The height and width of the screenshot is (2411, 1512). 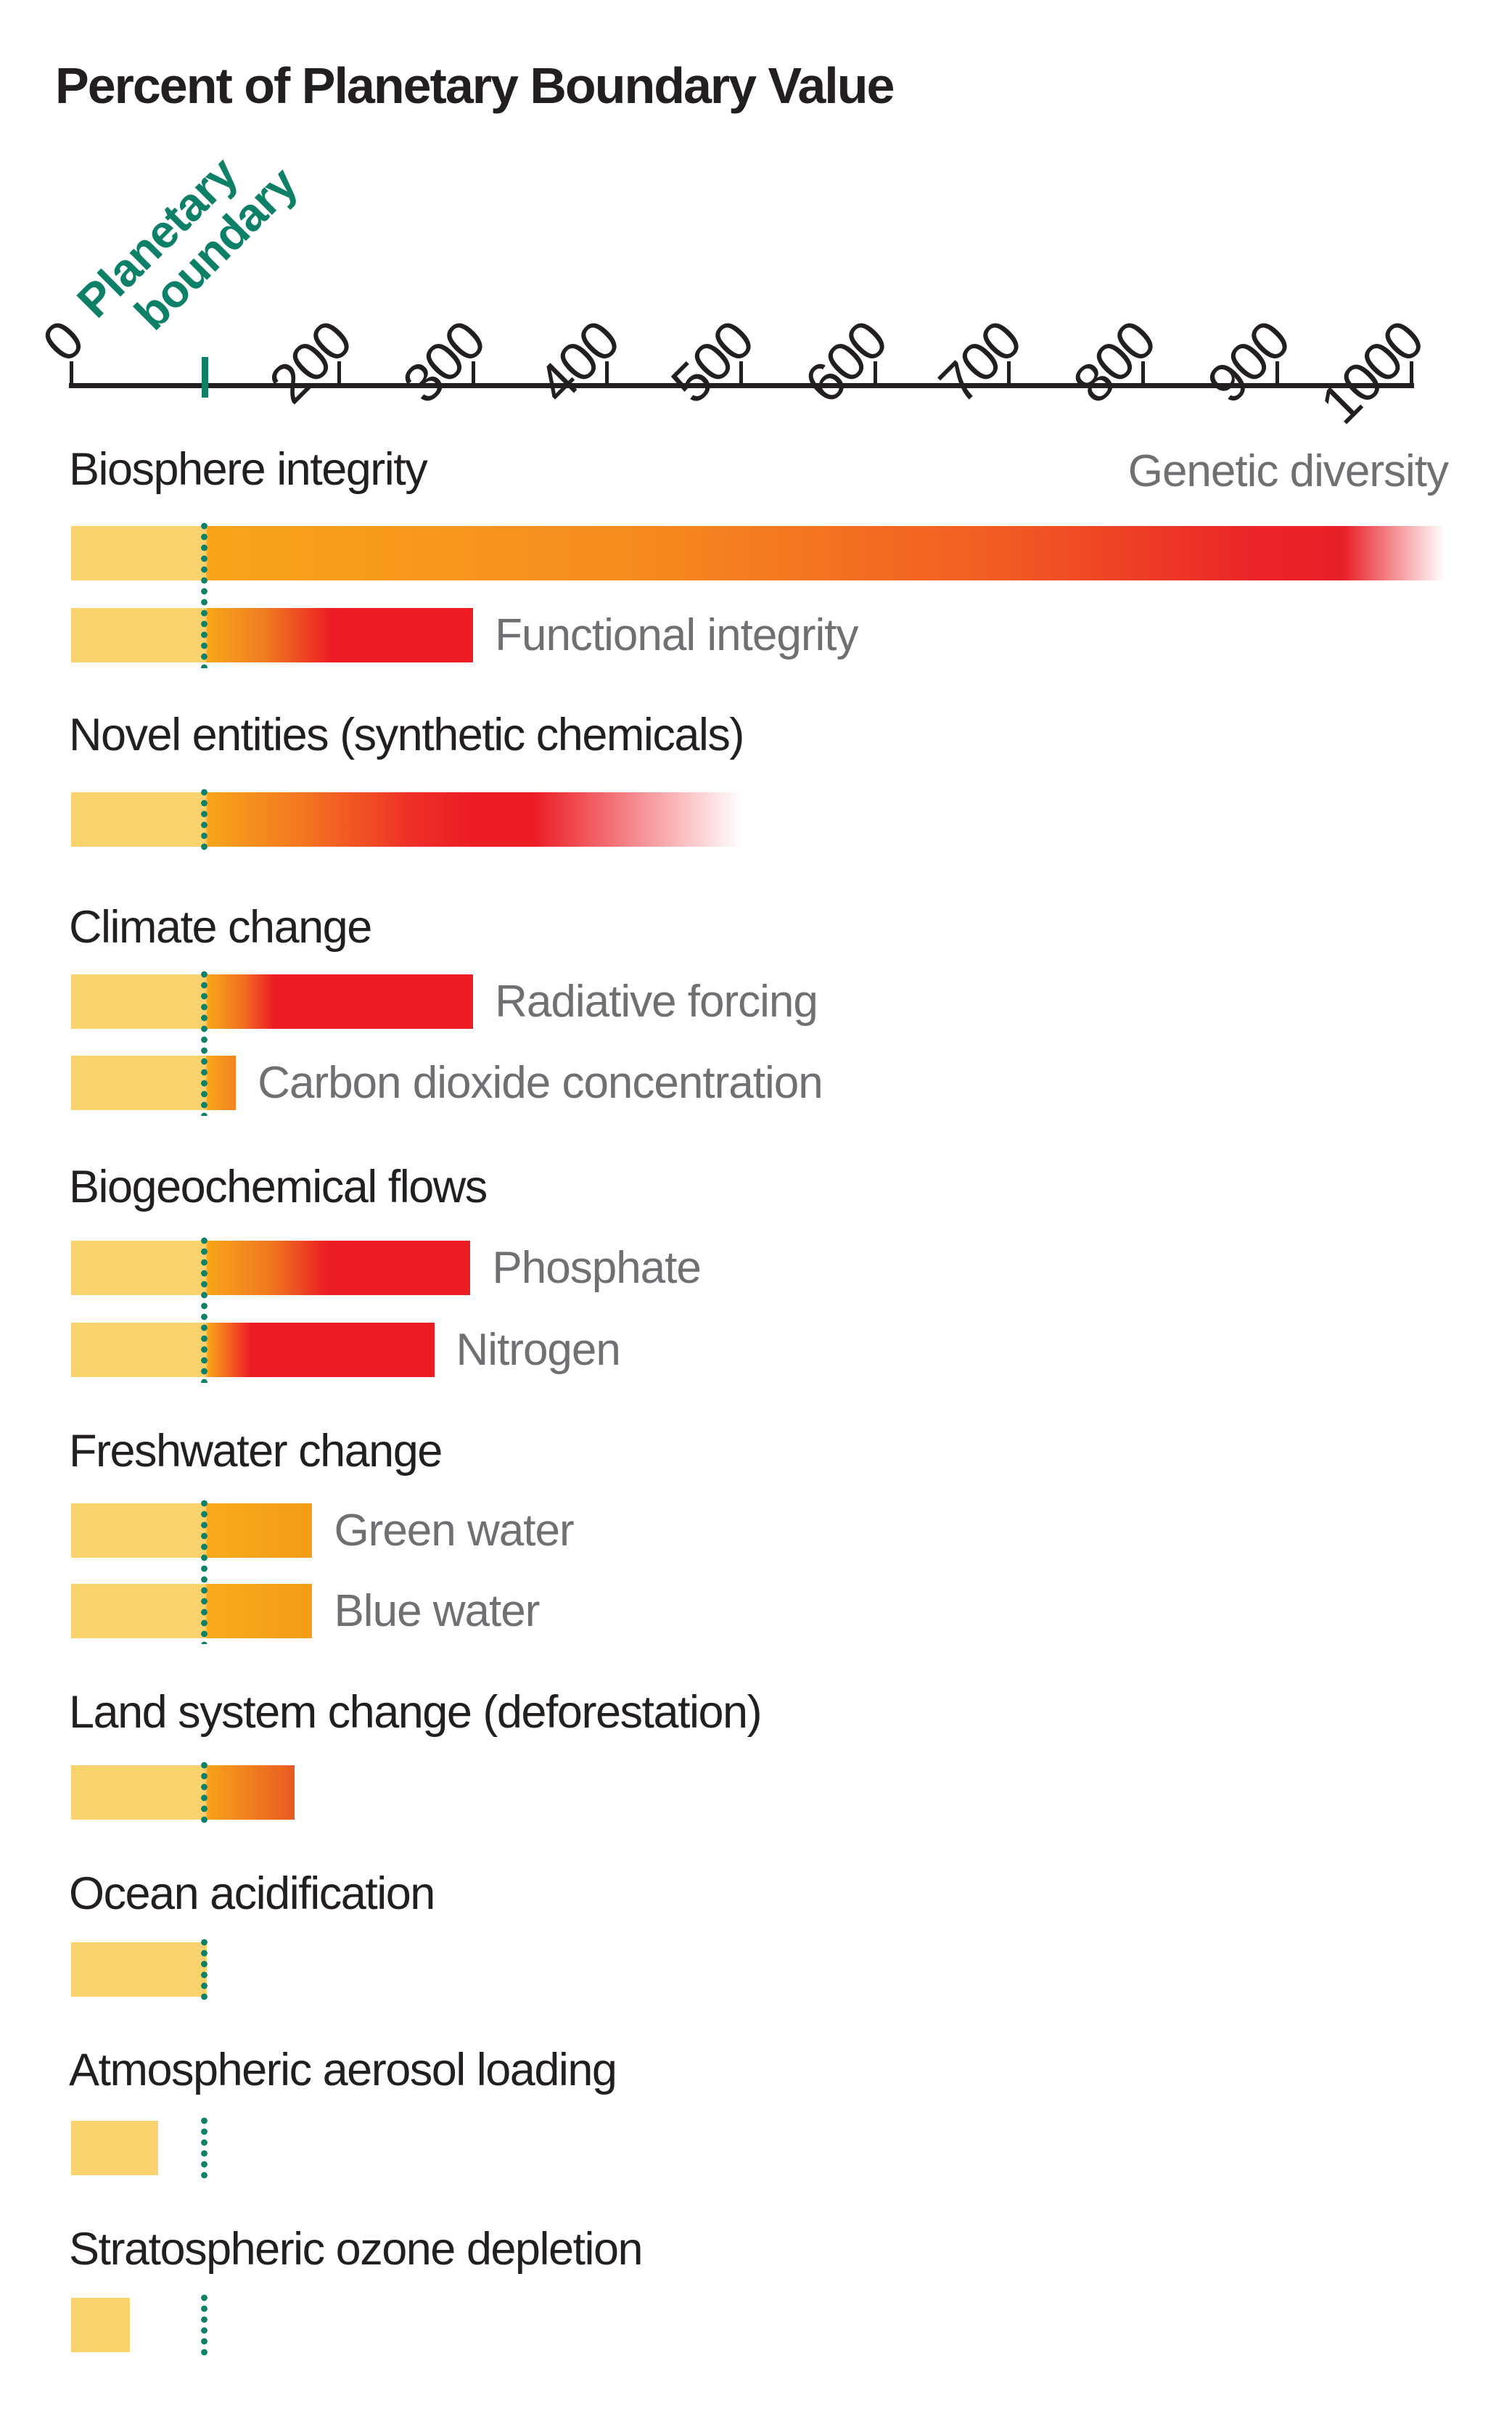 I want to click on bar-label-functional-integrity: Functional integrity, so click(x=677, y=635).